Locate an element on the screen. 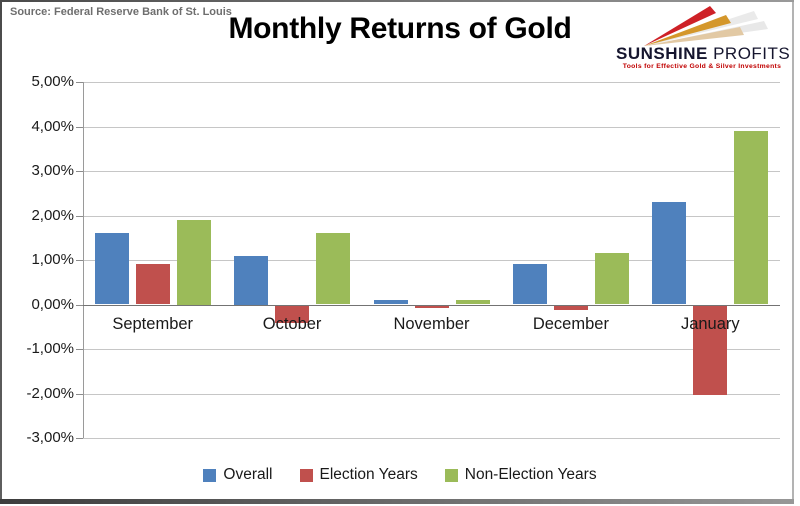 The width and height of the screenshot is (800, 506). legend-item-non-election-years: Non-Election Years is located at coordinates (520, 475).